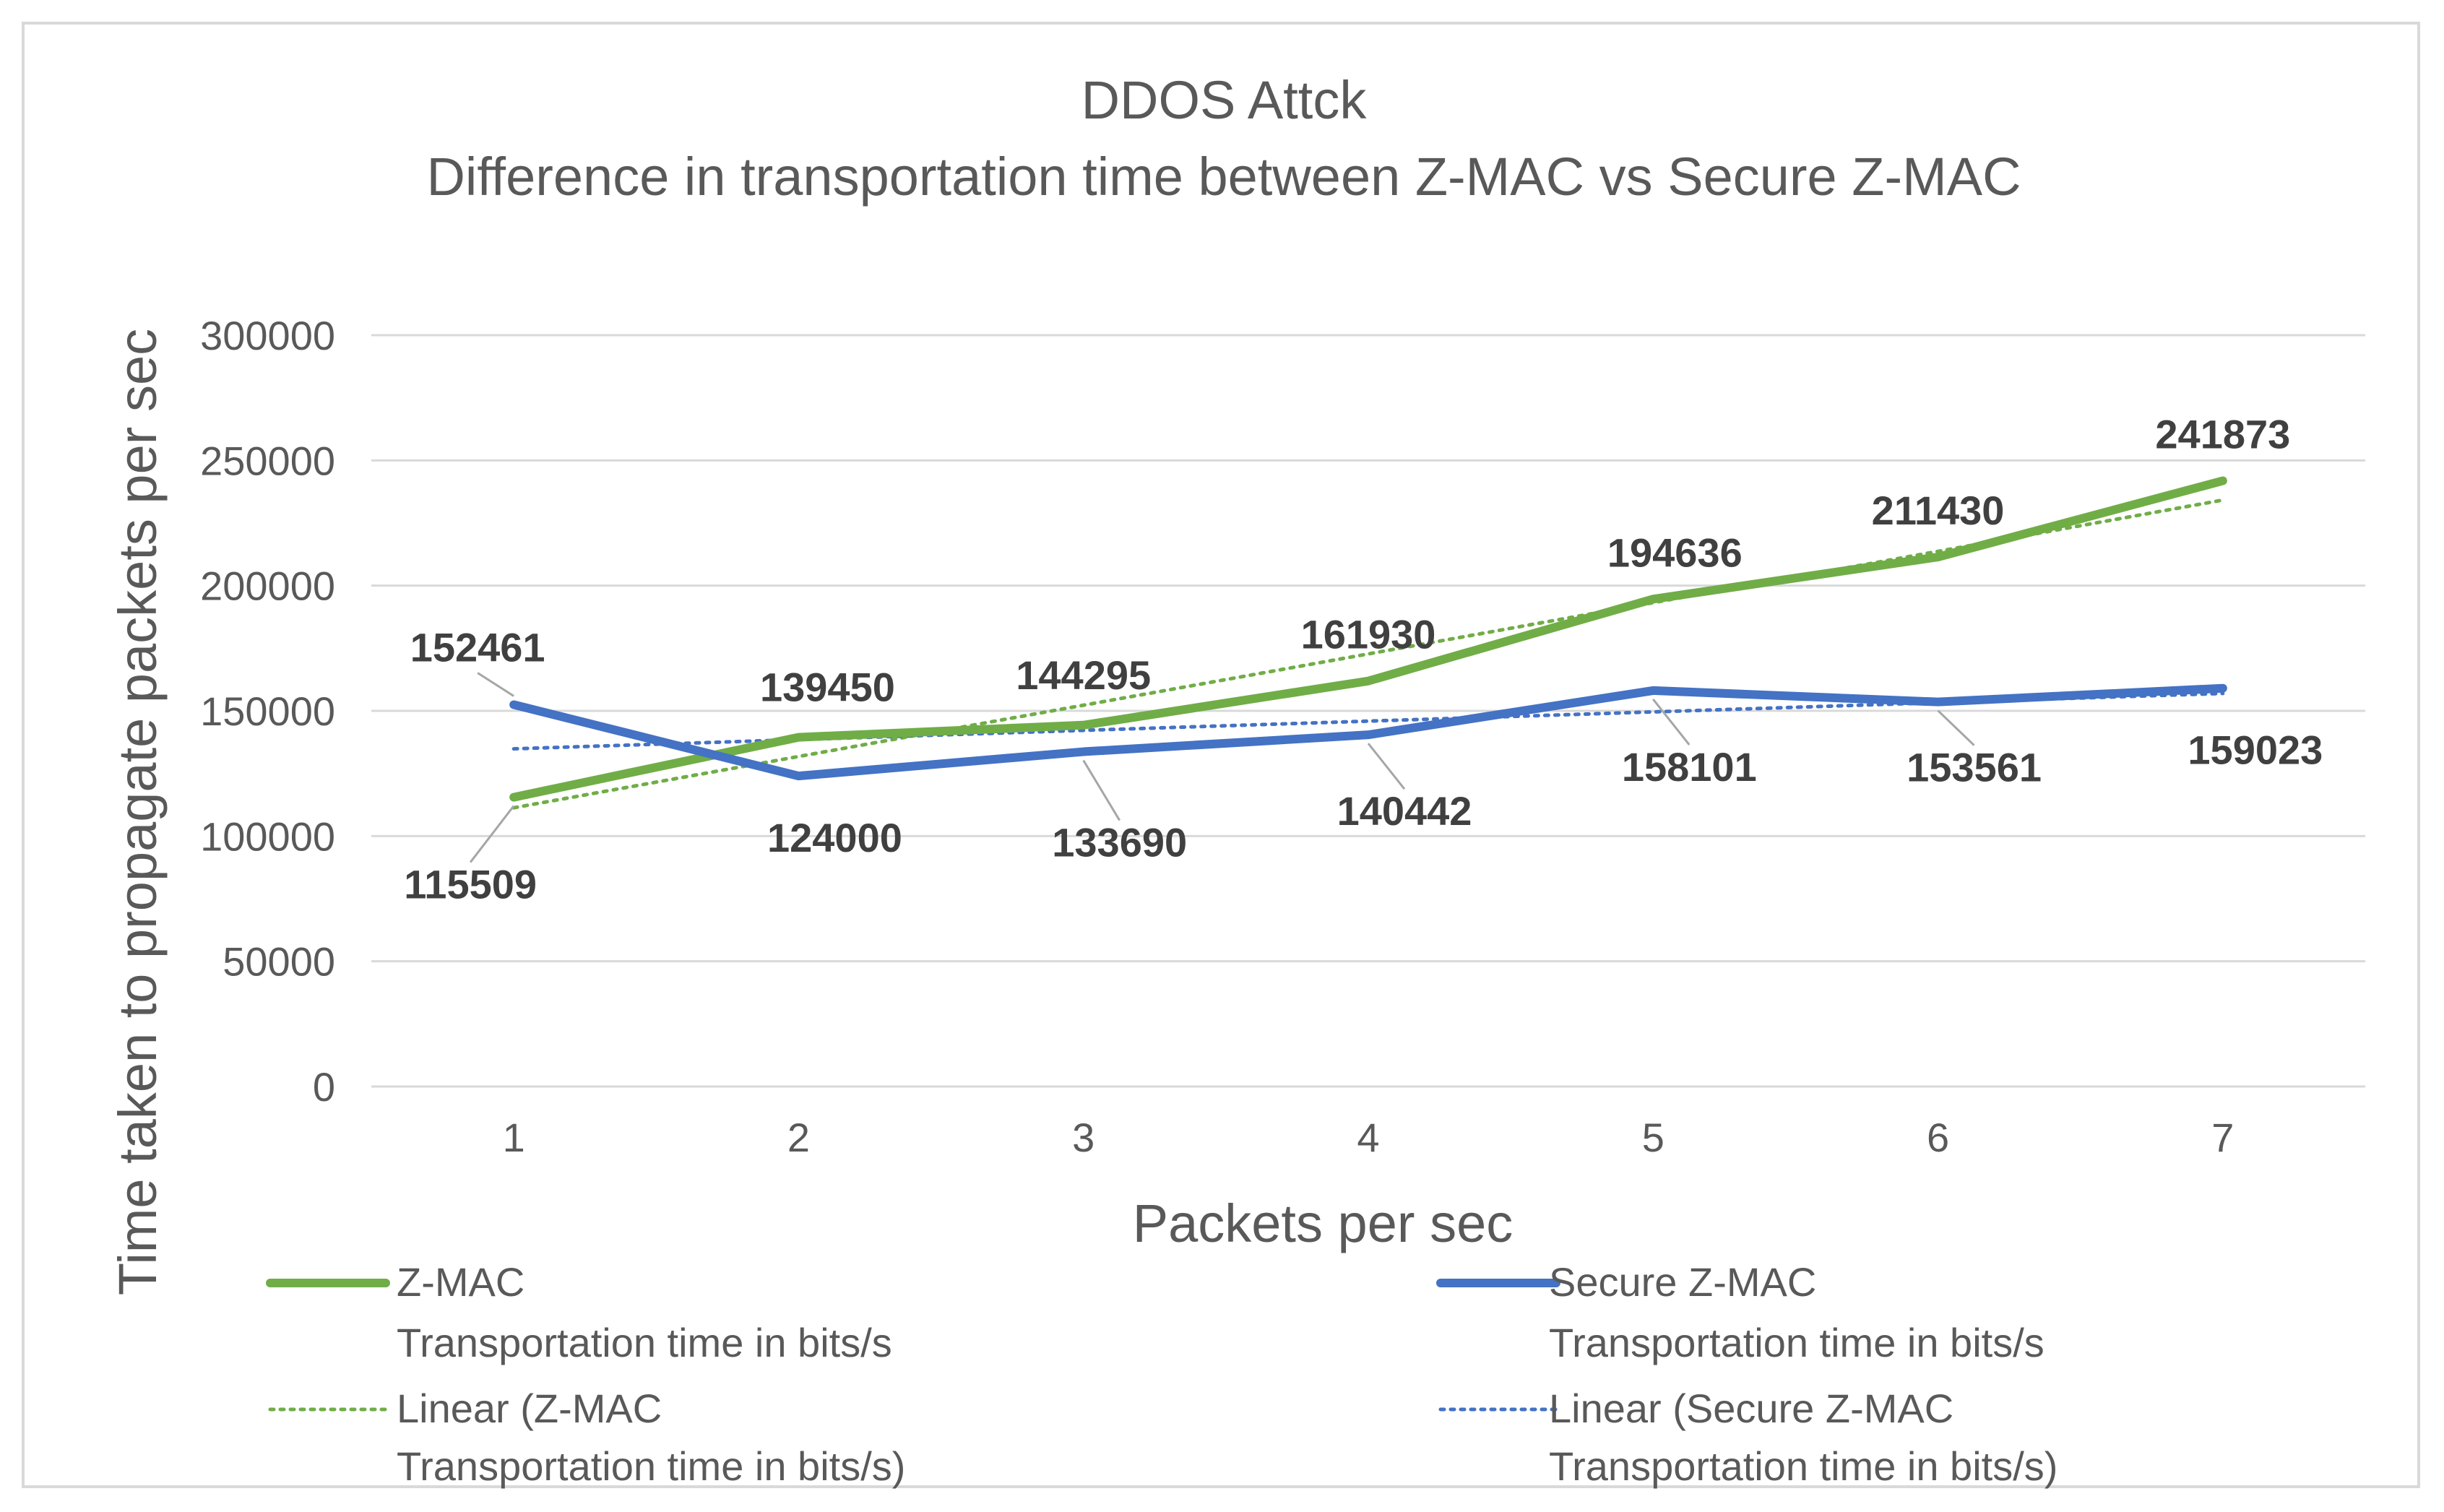 Image resolution: width=2444 pixels, height=1512 pixels. I want to click on legend-label2-series-1: Transportation time in bits/s, so click(1797, 1342).